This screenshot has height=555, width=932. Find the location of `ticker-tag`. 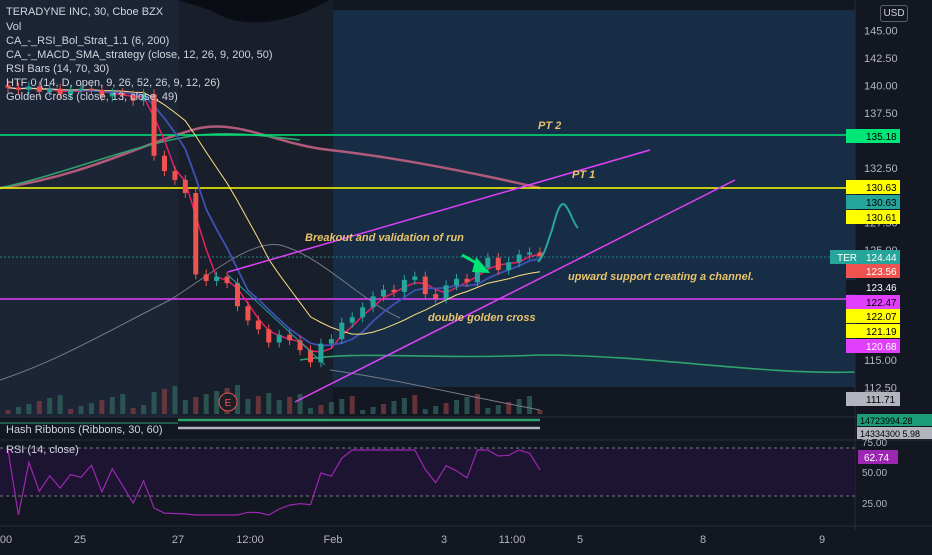

ticker-tag is located at coordinates (847, 257).